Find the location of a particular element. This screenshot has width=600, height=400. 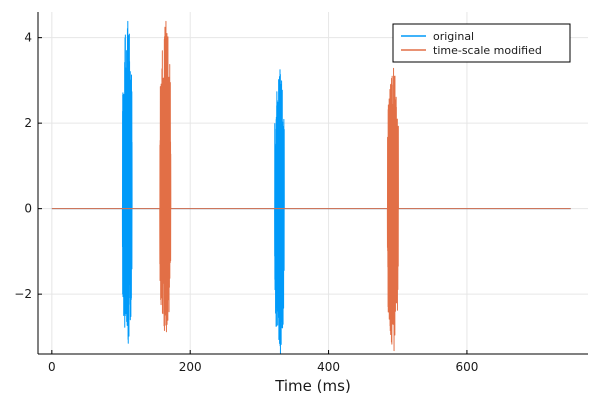

y-tick-label: 4 is located at coordinates (28, 38).